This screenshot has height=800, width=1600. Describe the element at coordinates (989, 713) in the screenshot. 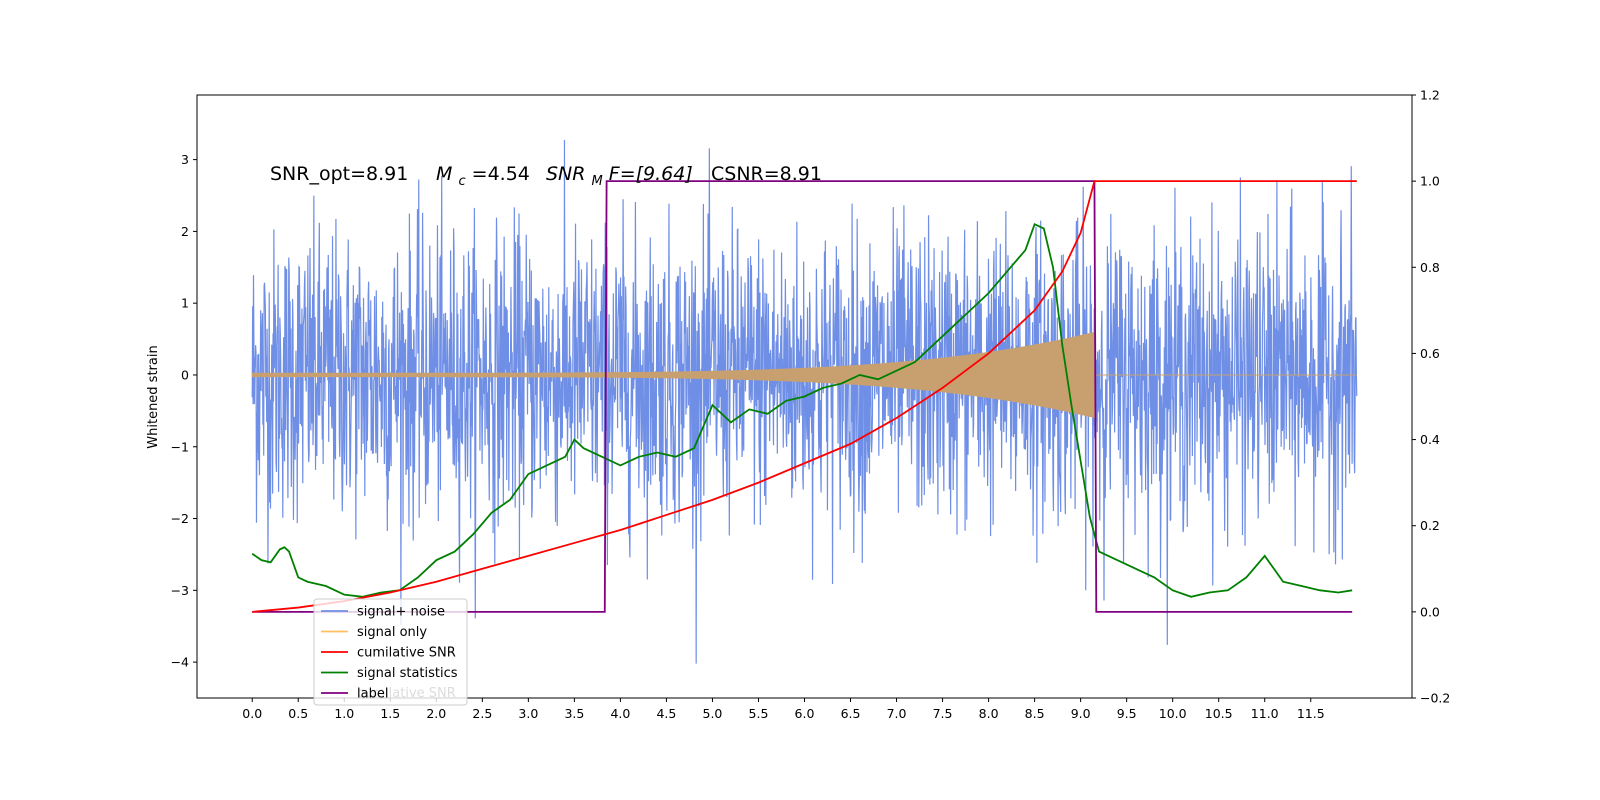

I see `x-tick-label: 8.0` at that location.